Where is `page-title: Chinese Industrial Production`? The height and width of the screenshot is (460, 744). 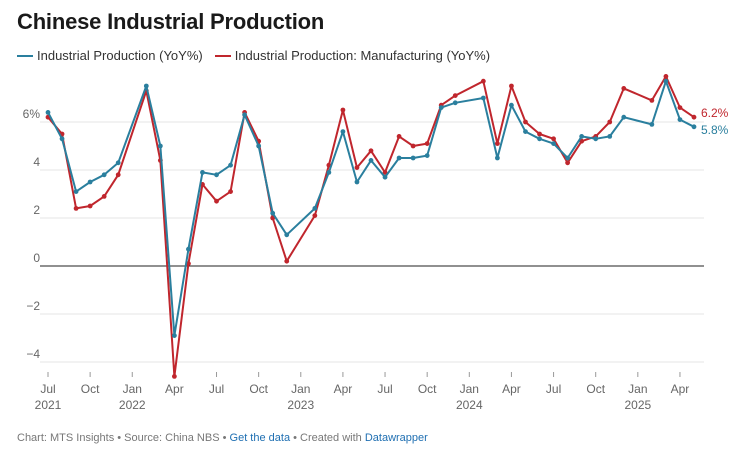
page-title: Chinese Industrial Production is located at coordinates (171, 21).